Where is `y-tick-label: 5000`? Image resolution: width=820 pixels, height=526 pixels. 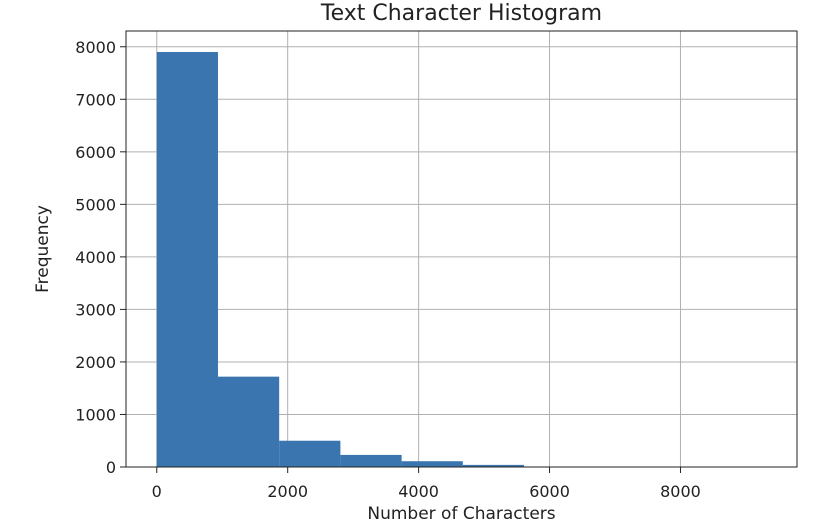
y-tick-label: 5000 is located at coordinates (95, 204).